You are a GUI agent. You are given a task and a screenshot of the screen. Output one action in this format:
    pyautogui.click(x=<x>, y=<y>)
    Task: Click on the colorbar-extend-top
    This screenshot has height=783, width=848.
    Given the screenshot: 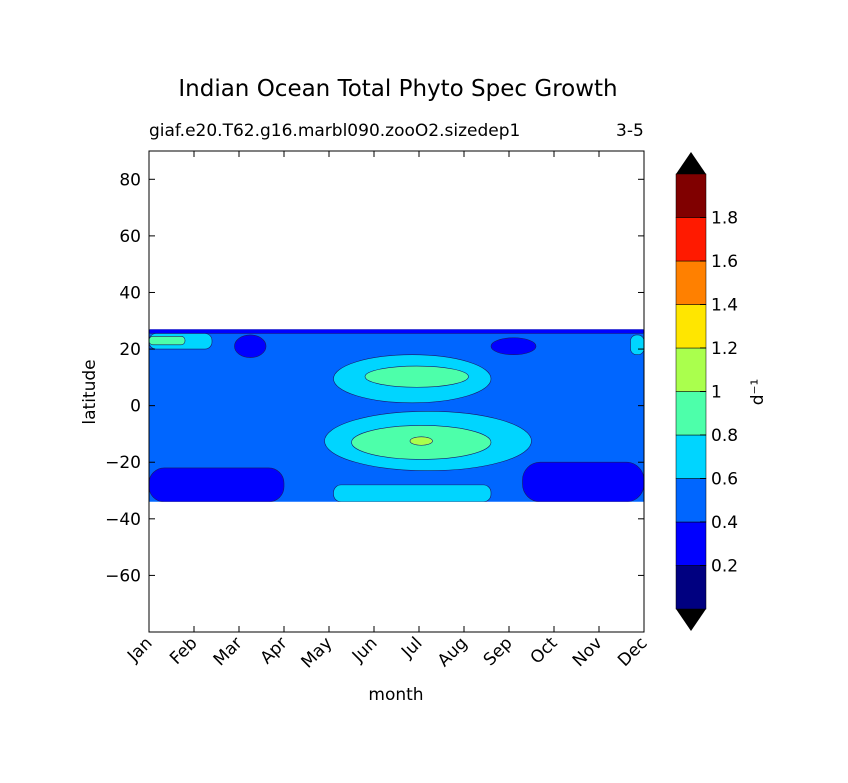 What is the action you would take?
    pyautogui.click(x=691, y=163)
    